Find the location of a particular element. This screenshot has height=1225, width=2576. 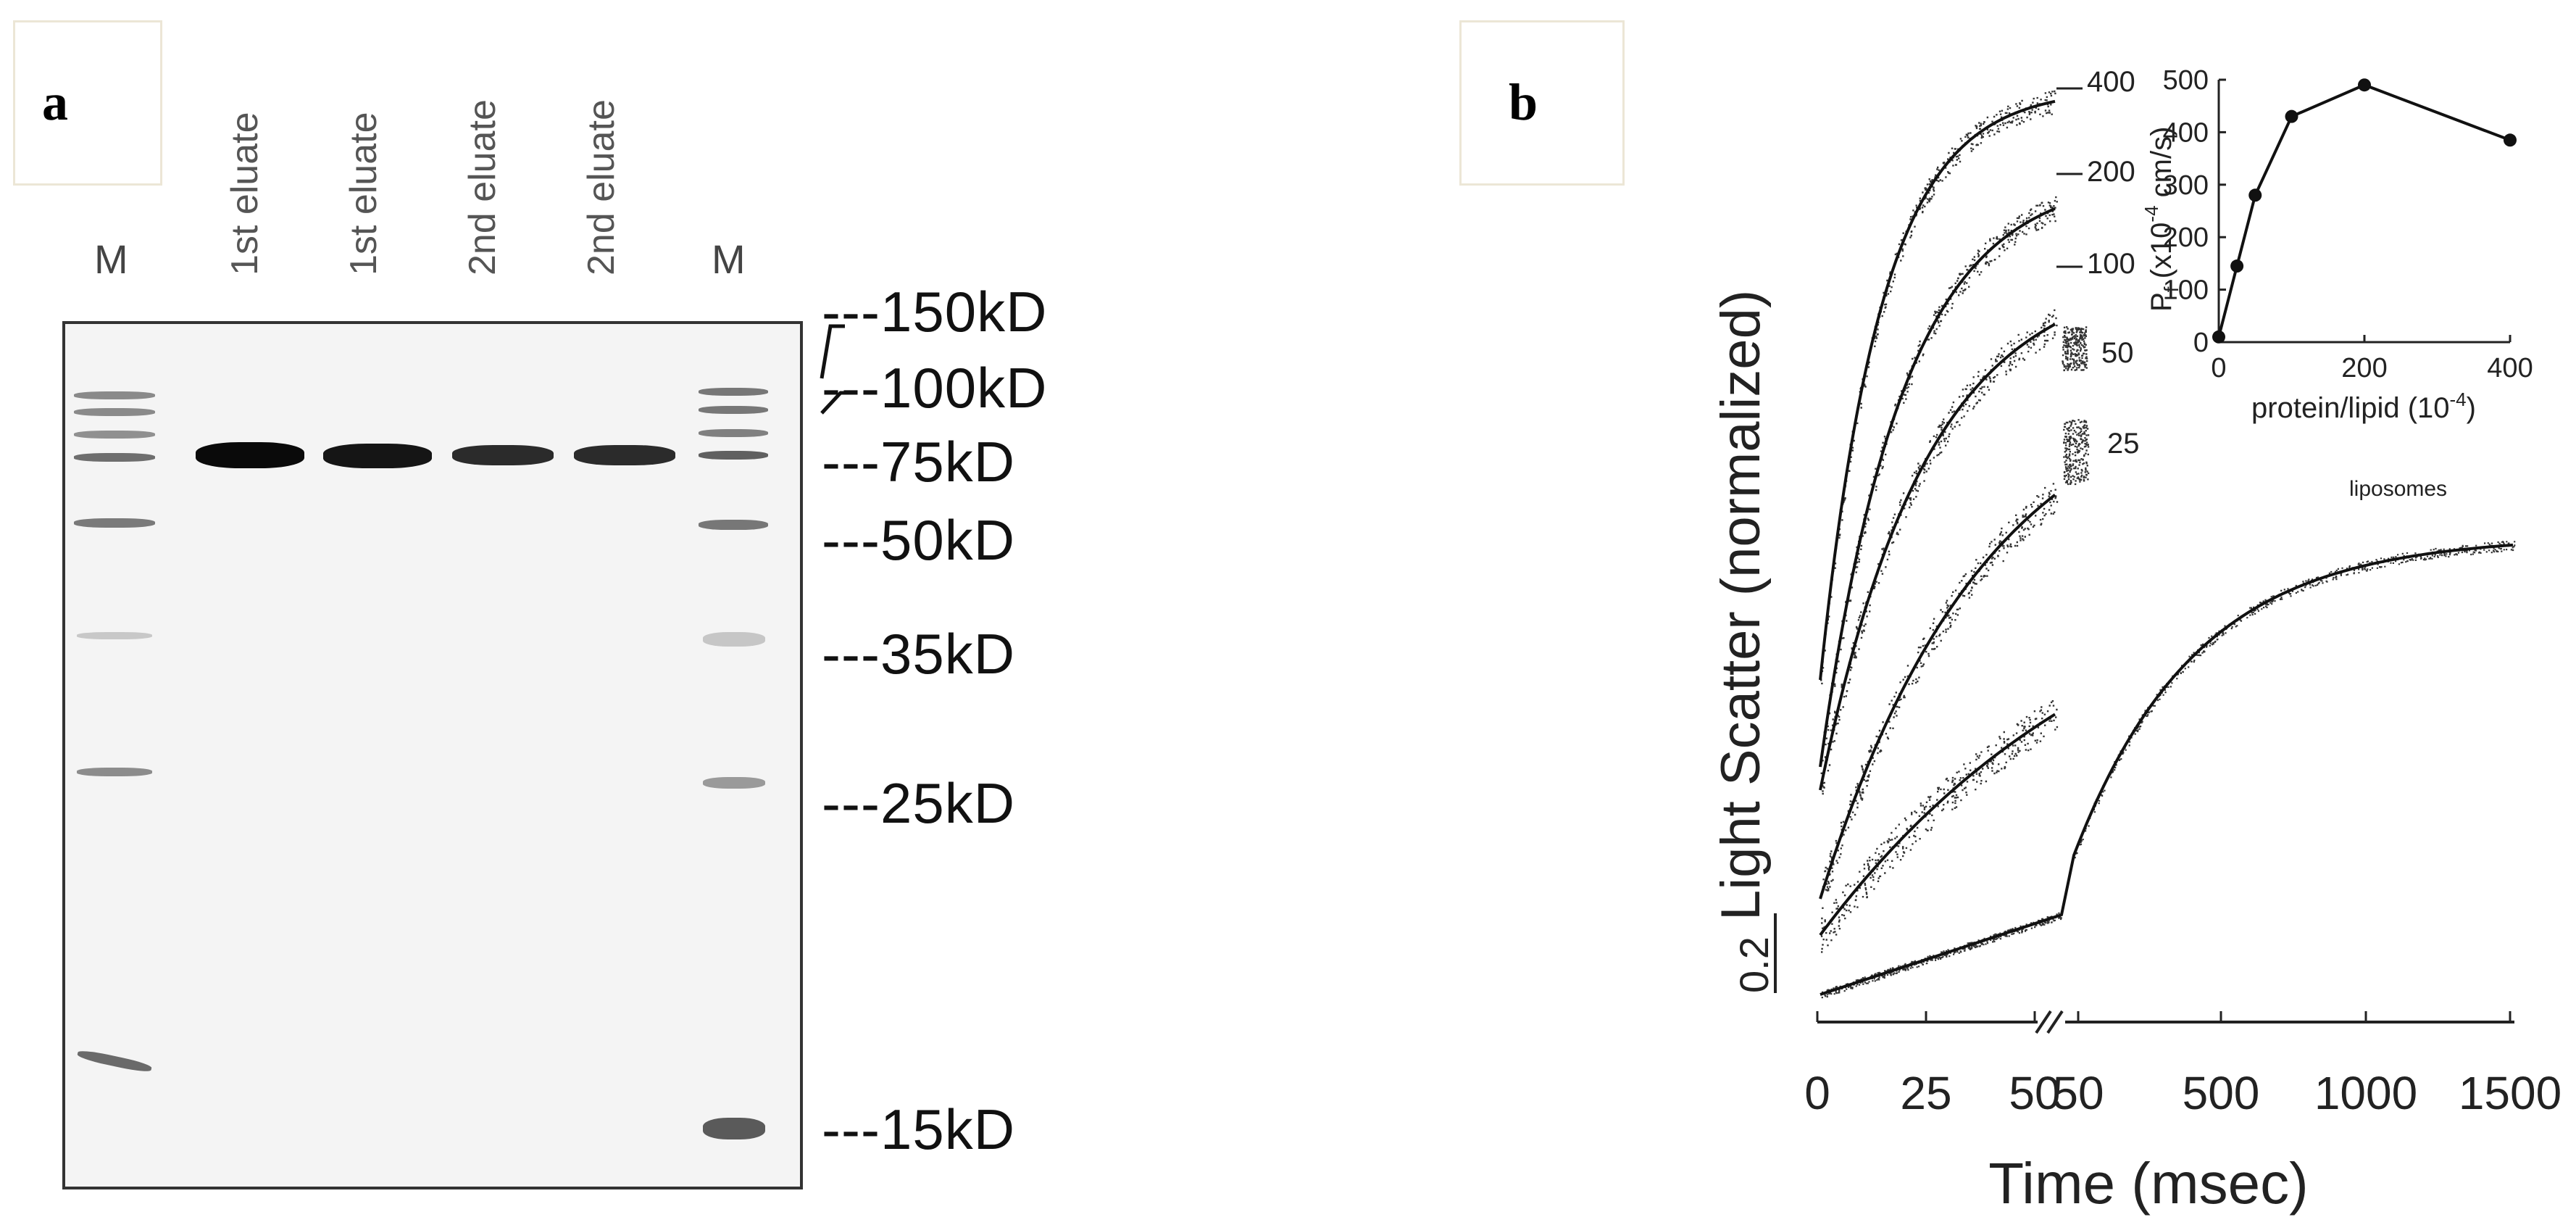

curve-label-200: 200 is located at coordinates (2111, 172).